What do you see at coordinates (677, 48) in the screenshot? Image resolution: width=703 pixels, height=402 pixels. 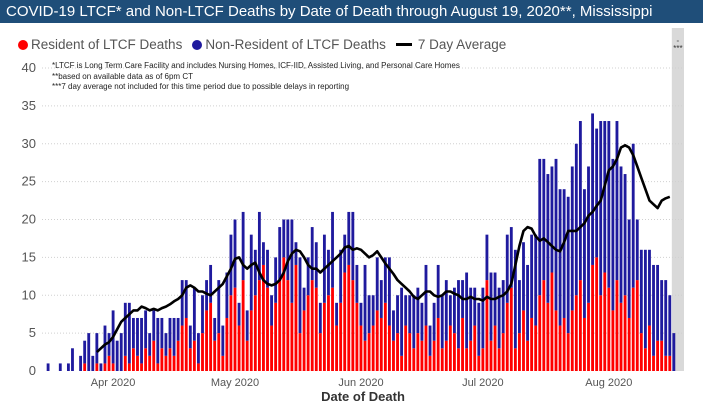 I see `shaded-region-label: ***` at bounding box center [677, 48].